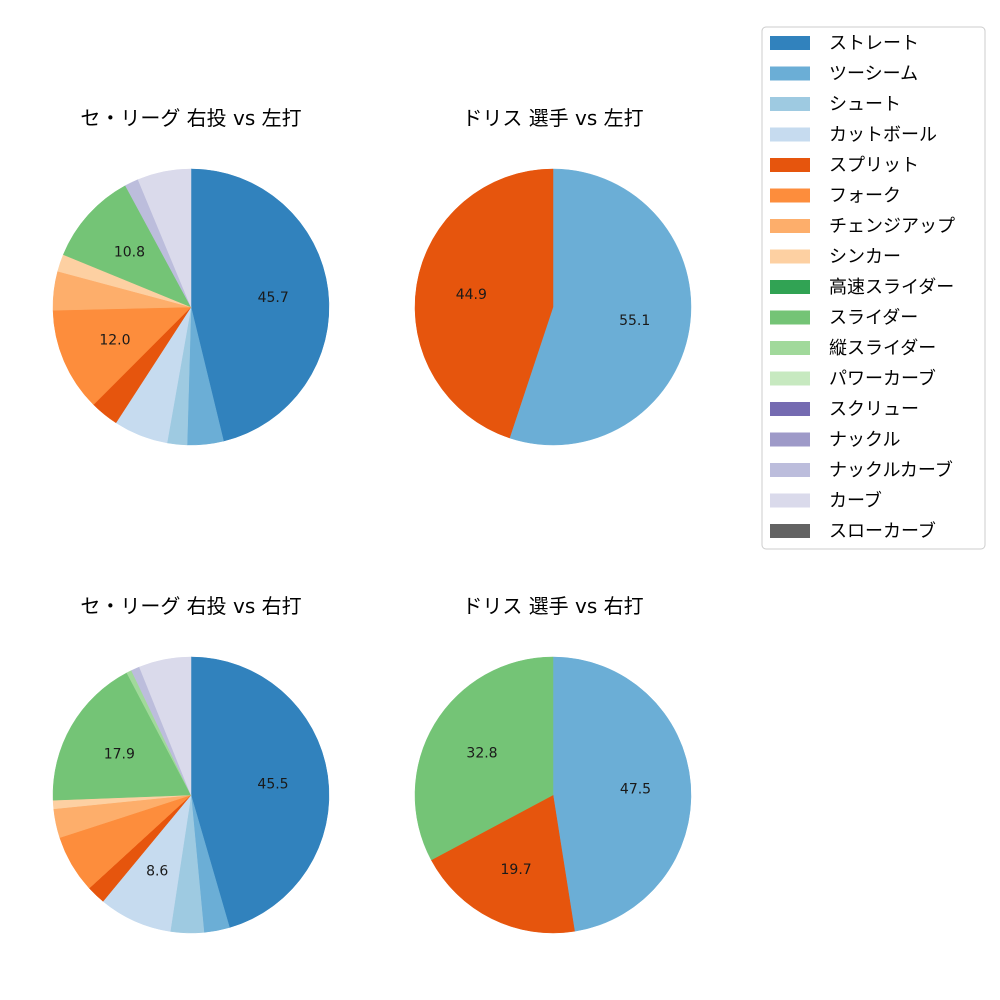 The height and width of the screenshot is (1000, 1000). I want to click on legend-item: 縦スライダー, so click(853, 348).